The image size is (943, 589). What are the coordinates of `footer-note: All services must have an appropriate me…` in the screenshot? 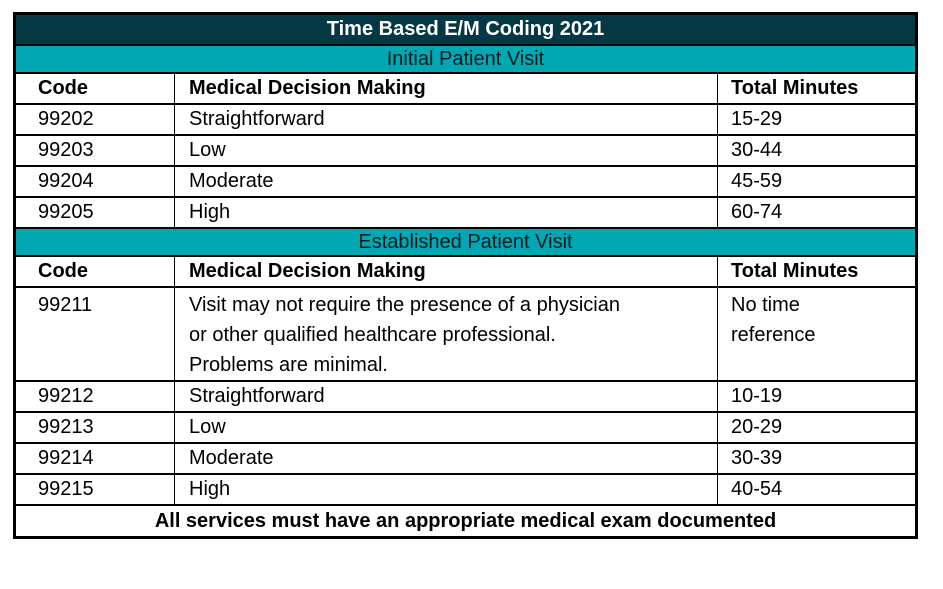 It's located at (465, 521).